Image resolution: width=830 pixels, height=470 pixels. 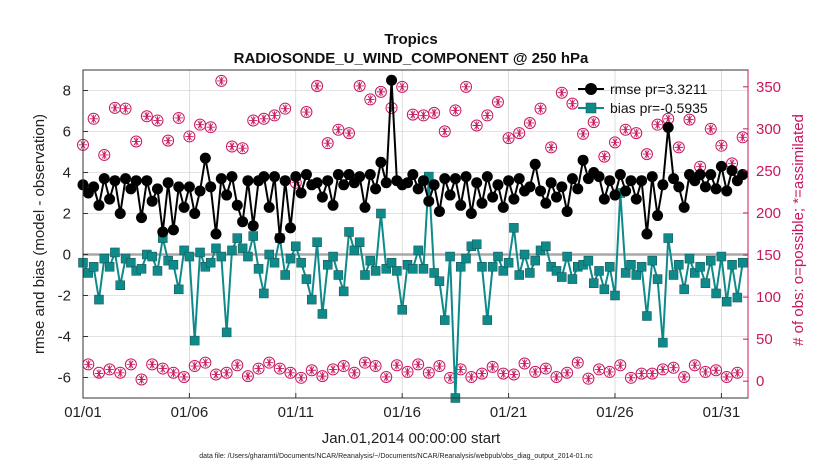 I want to click on left-tick-label: -4, so click(x=64, y=337).